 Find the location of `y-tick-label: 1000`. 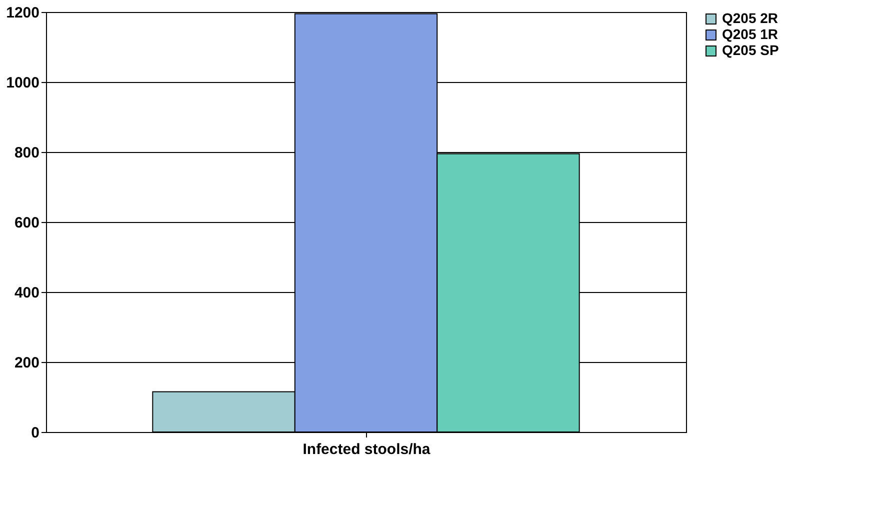

y-tick-label: 1000 is located at coordinates (23, 83).